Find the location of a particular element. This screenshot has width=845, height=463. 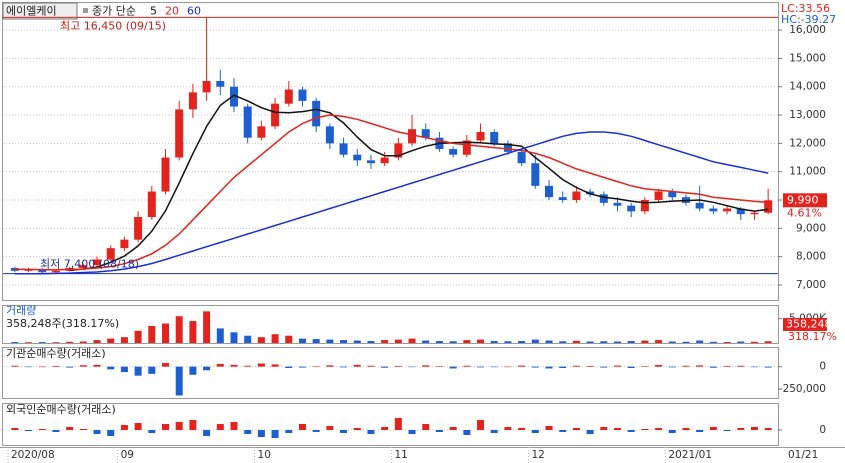

hc-label: HC:-39.27 is located at coordinates (808, 19).